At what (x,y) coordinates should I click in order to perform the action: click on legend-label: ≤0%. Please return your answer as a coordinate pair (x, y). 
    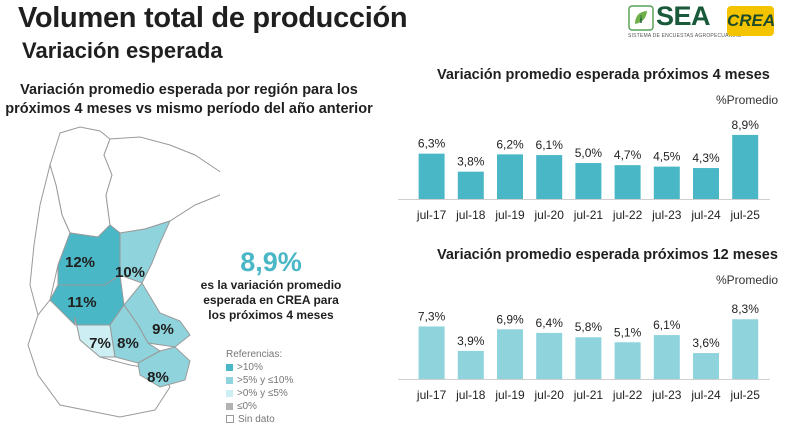
    Looking at the image, I should click on (247, 406).